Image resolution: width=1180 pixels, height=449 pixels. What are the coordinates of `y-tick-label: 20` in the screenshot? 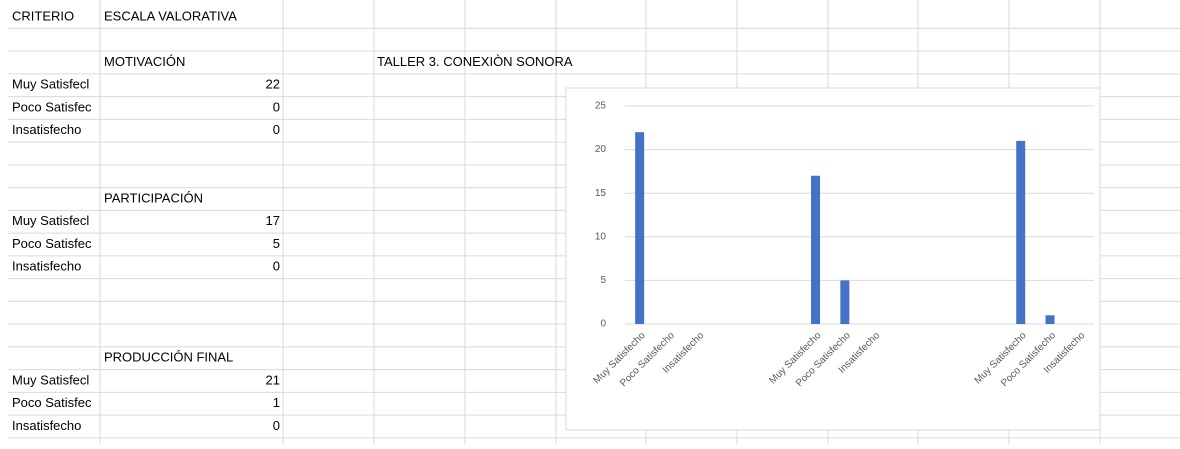 It's located at (601, 149).